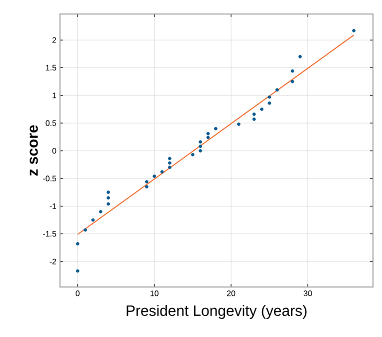 The height and width of the screenshot is (337, 382). What do you see at coordinates (34, 150) in the screenshot?
I see `y-axis-title: z score` at bounding box center [34, 150].